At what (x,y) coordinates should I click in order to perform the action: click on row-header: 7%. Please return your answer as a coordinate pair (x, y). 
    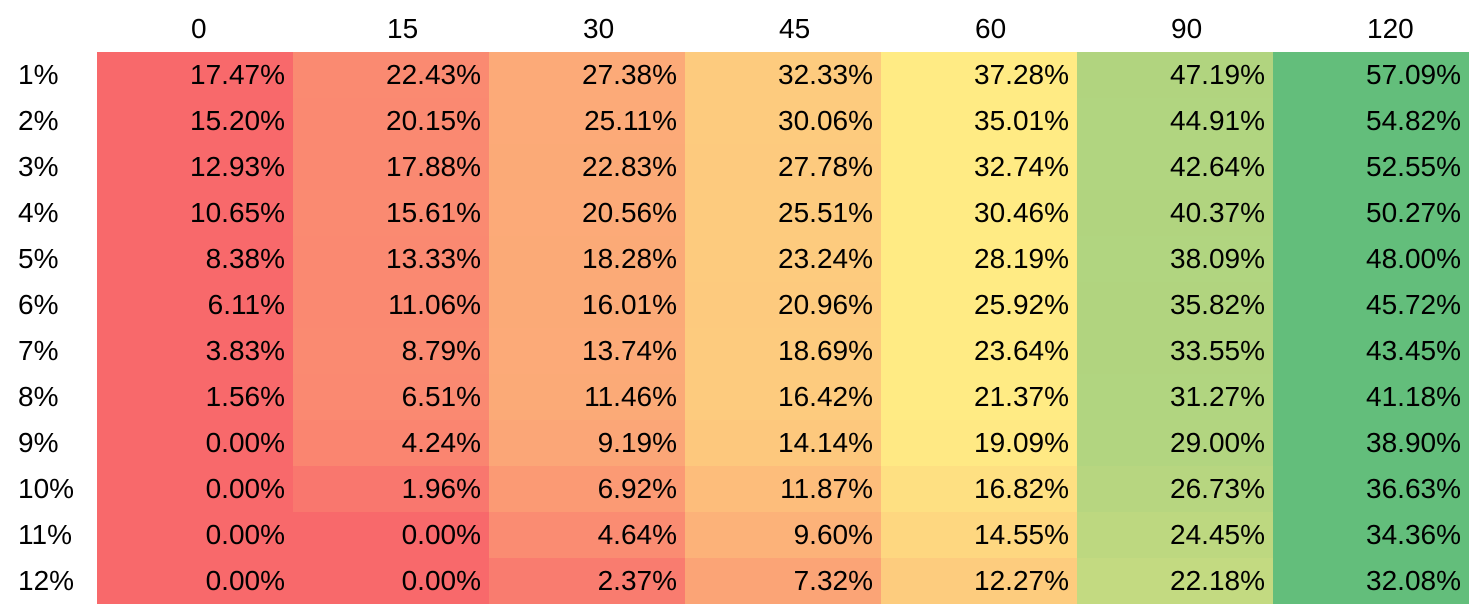
    Looking at the image, I should click on (38, 350).